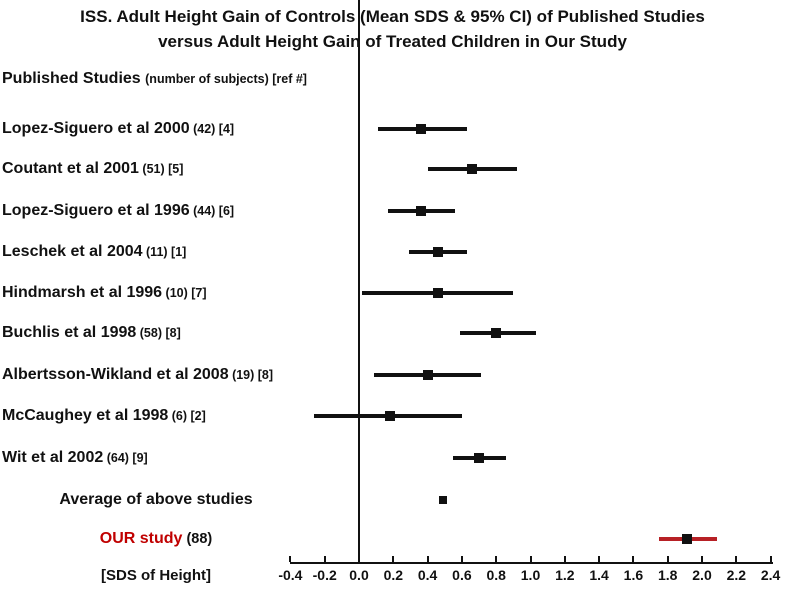 The width and height of the screenshot is (785, 589). Describe the element at coordinates (531, 563) in the screenshot. I see `x-axis-line` at that location.